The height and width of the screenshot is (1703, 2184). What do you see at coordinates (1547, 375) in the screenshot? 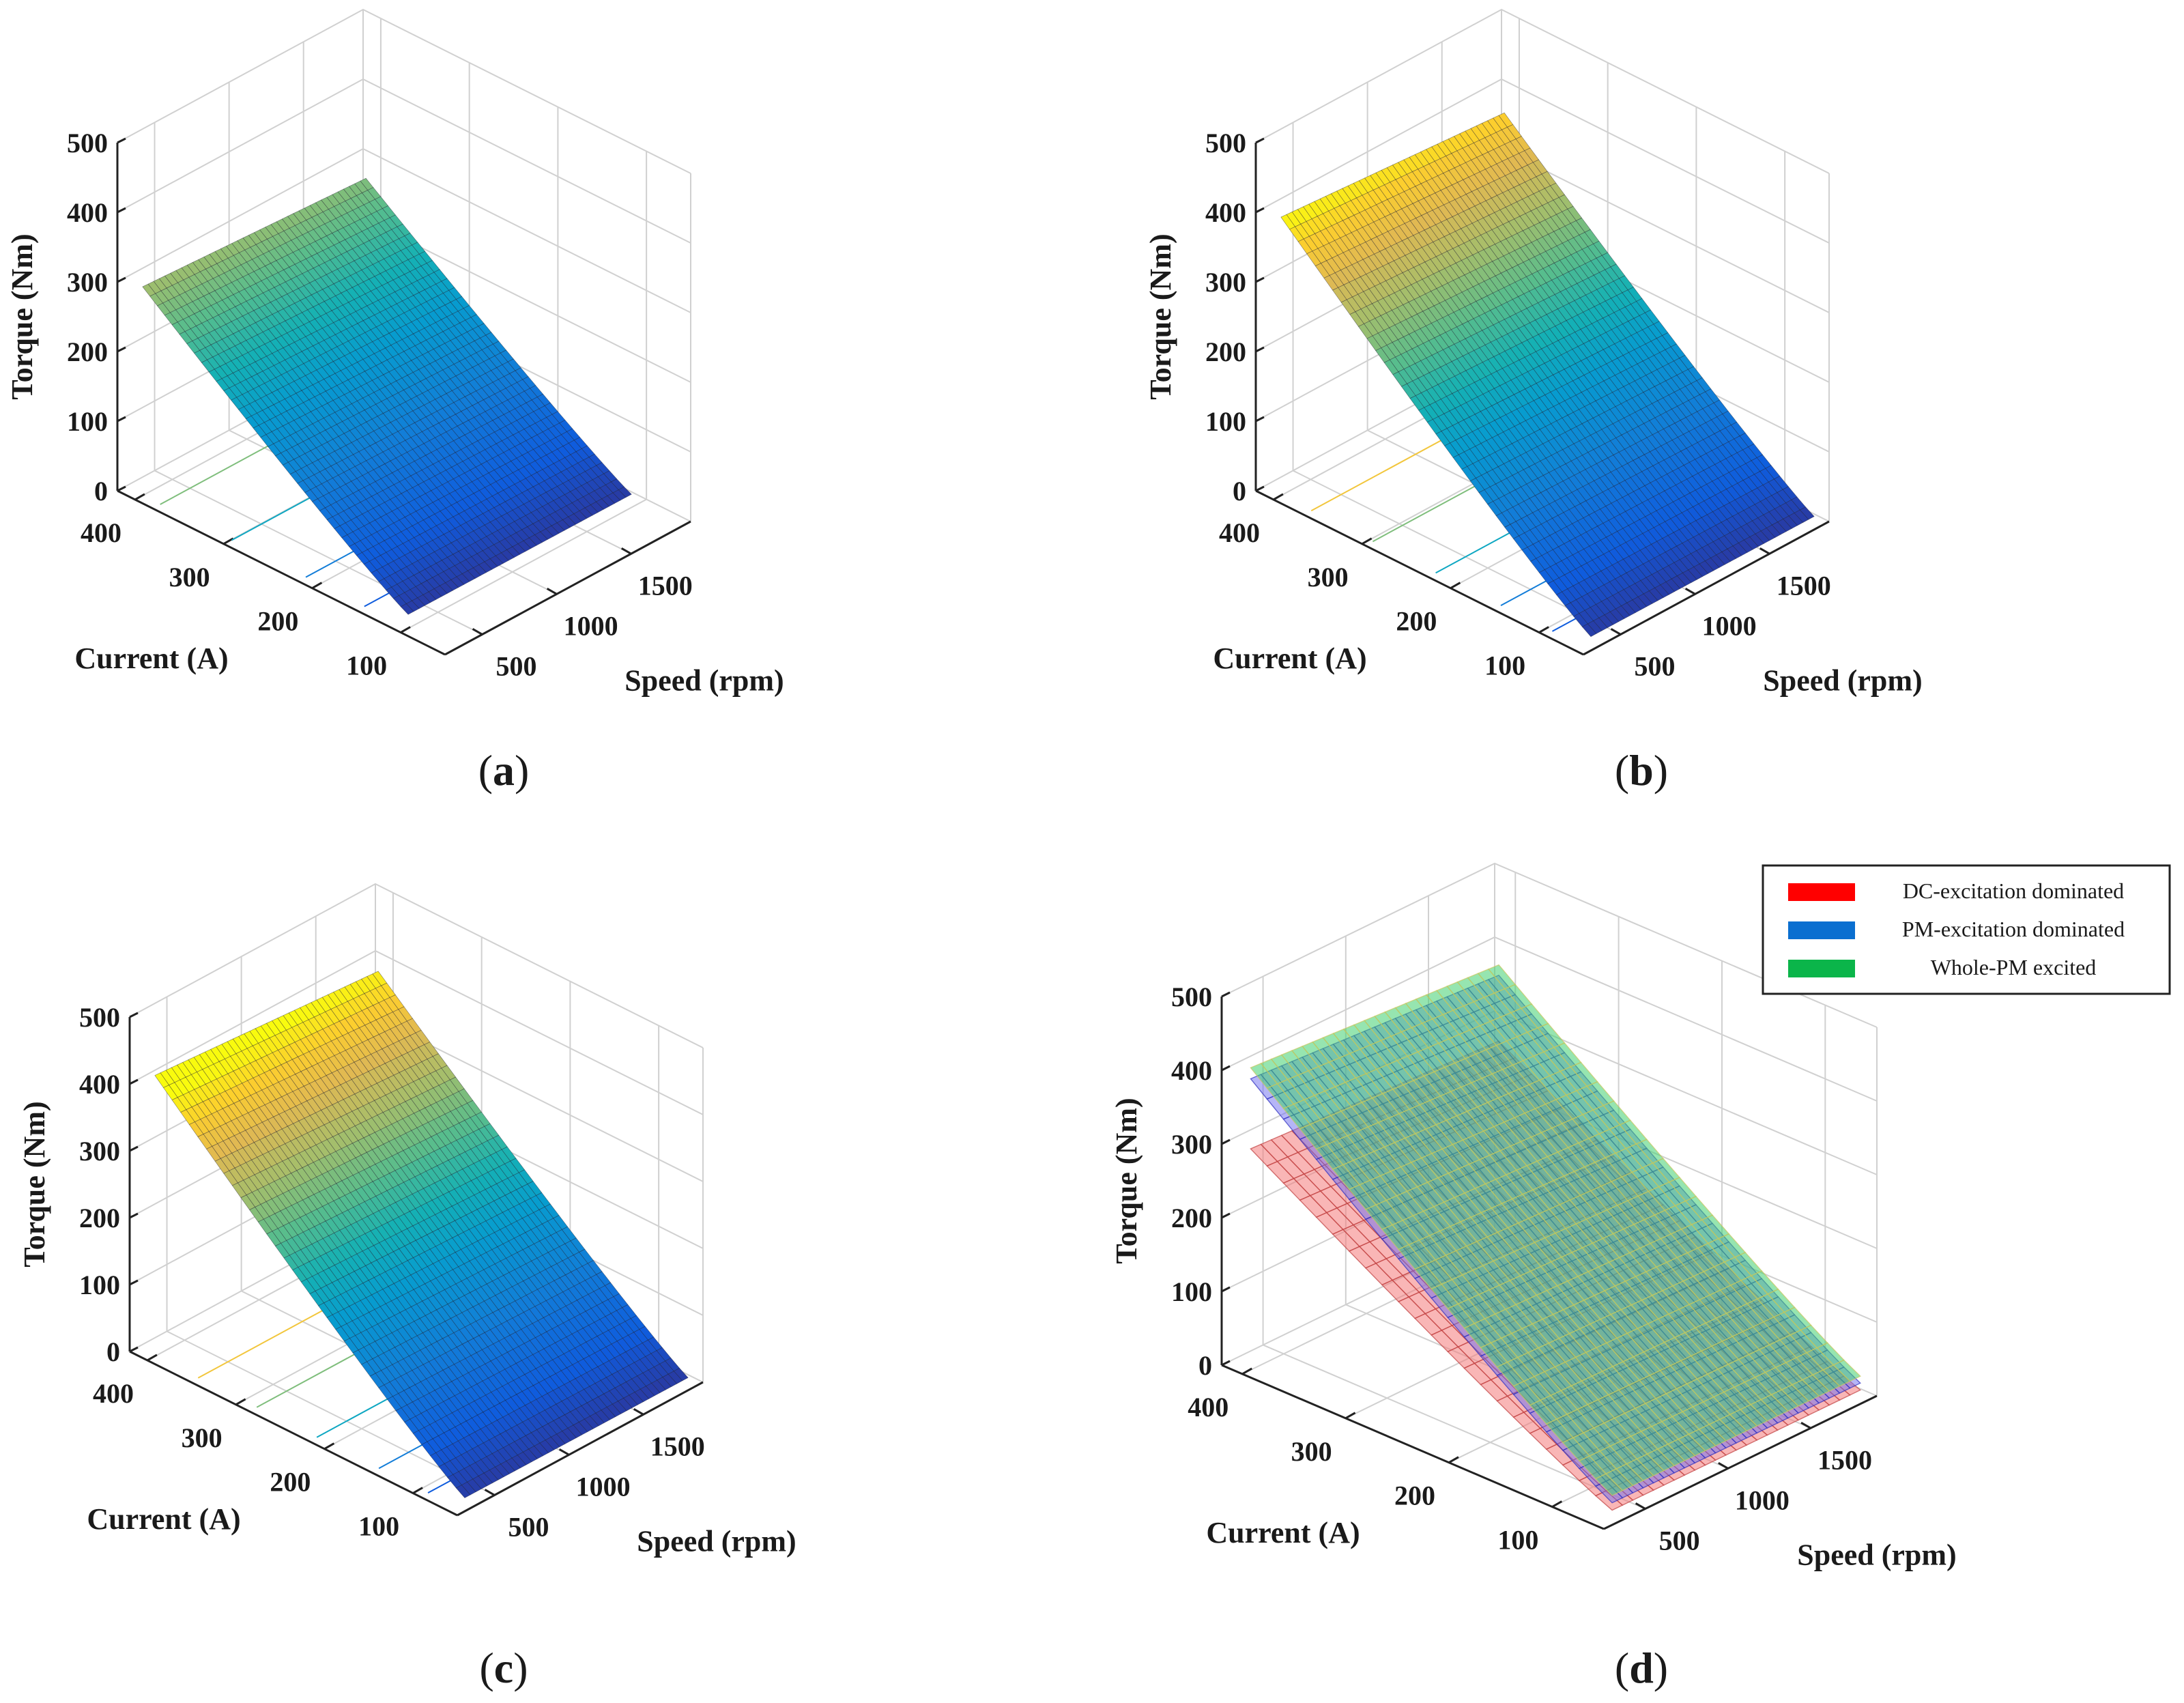
I see `surface-b` at bounding box center [1547, 375].